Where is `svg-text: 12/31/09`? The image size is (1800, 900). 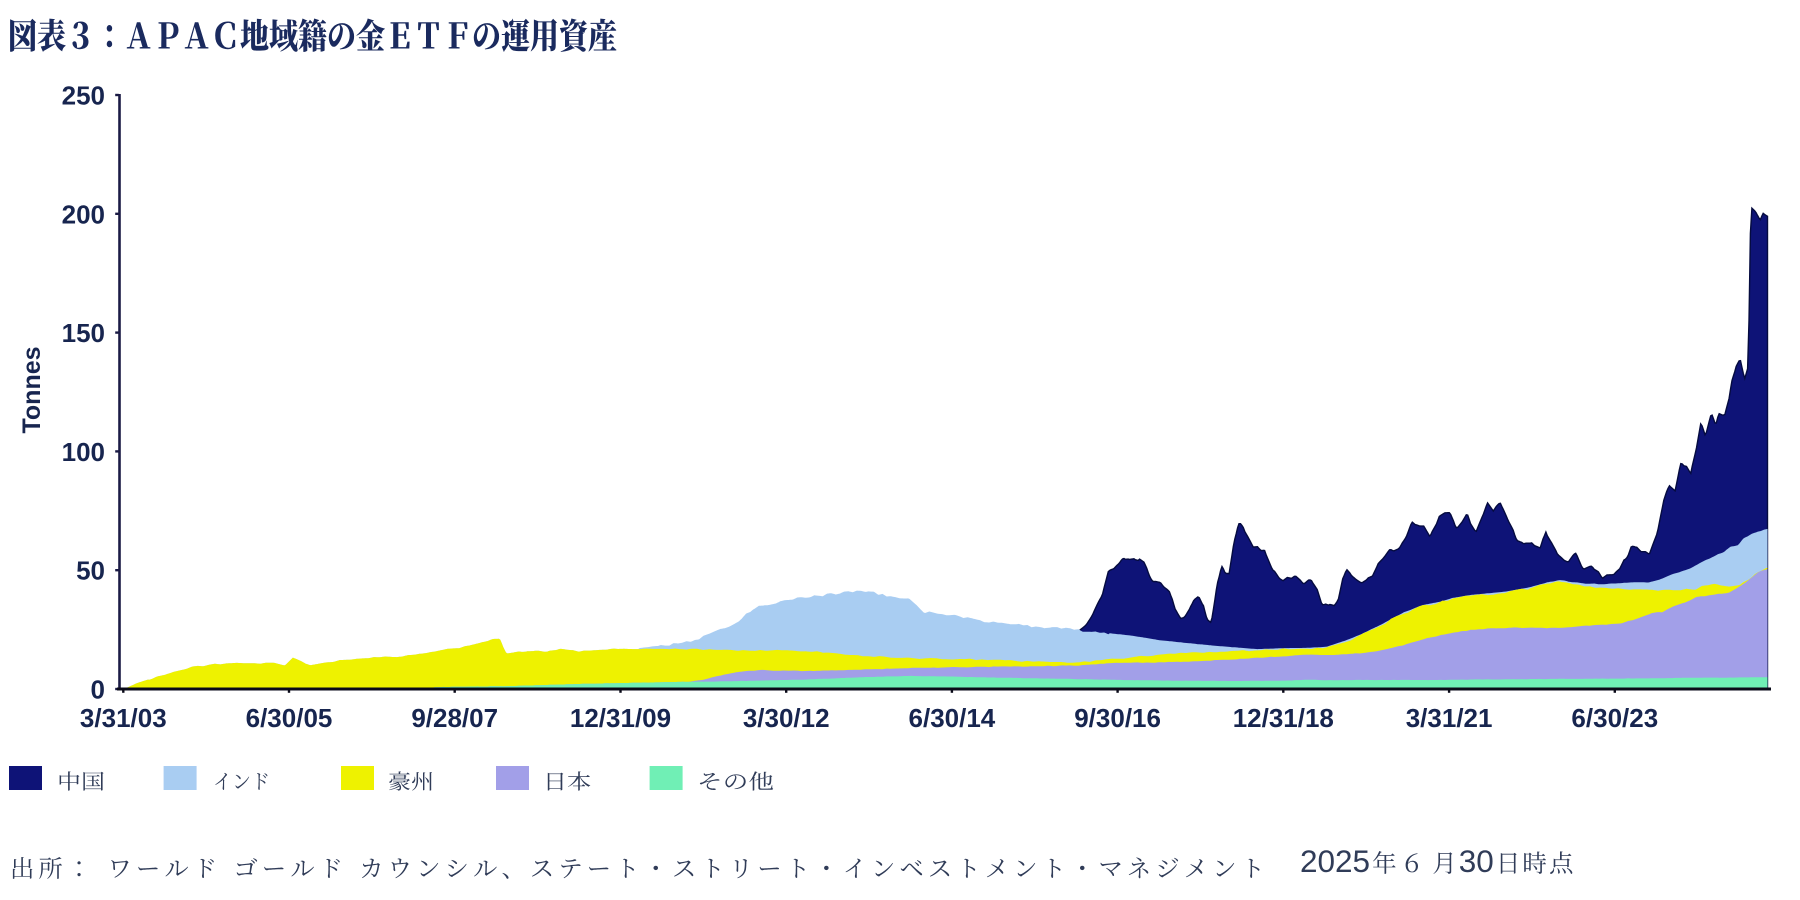 svg-text: 12/31/09 is located at coordinates (620, 718).